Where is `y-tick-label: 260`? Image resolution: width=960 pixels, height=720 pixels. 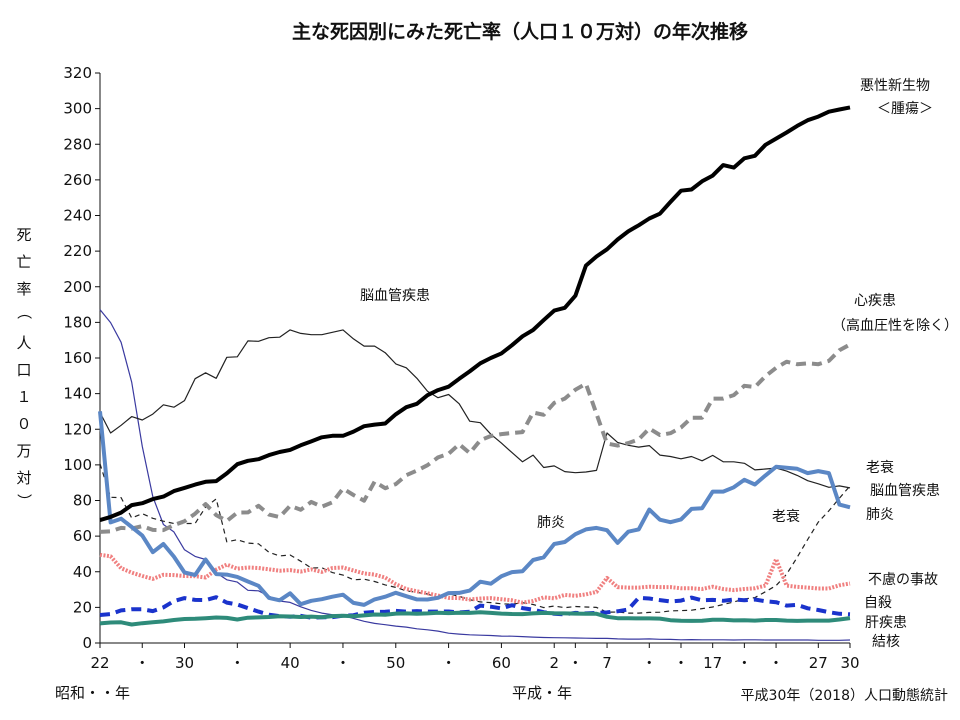
y-tick-label: 260 is located at coordinates (77, 180).